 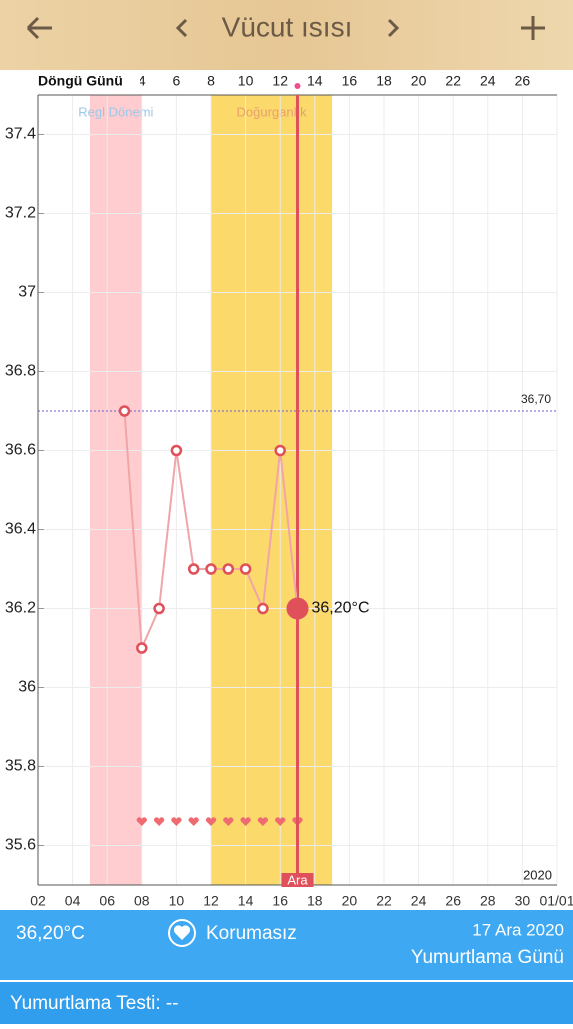 What do you see at coordinates (246, 81) in the screenshot?
I see `cycle-tick-label: 10` at bounding box center [246, 81].